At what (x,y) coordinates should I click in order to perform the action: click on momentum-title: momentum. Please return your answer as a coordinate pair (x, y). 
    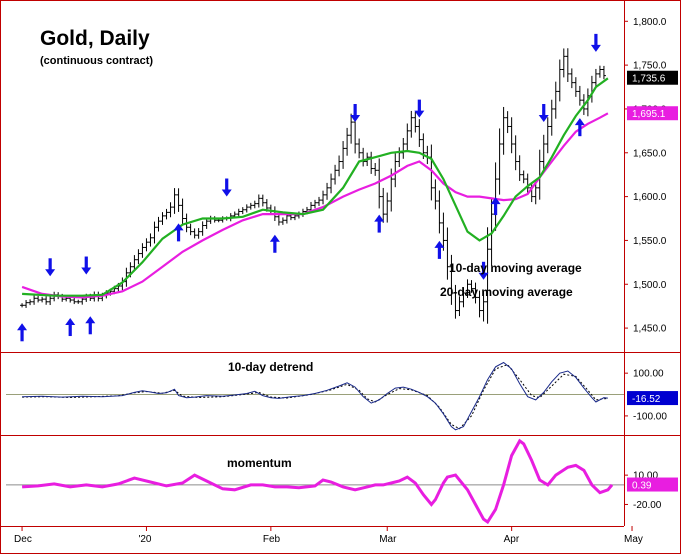
    Looking at the image, I should click on (259, 463).